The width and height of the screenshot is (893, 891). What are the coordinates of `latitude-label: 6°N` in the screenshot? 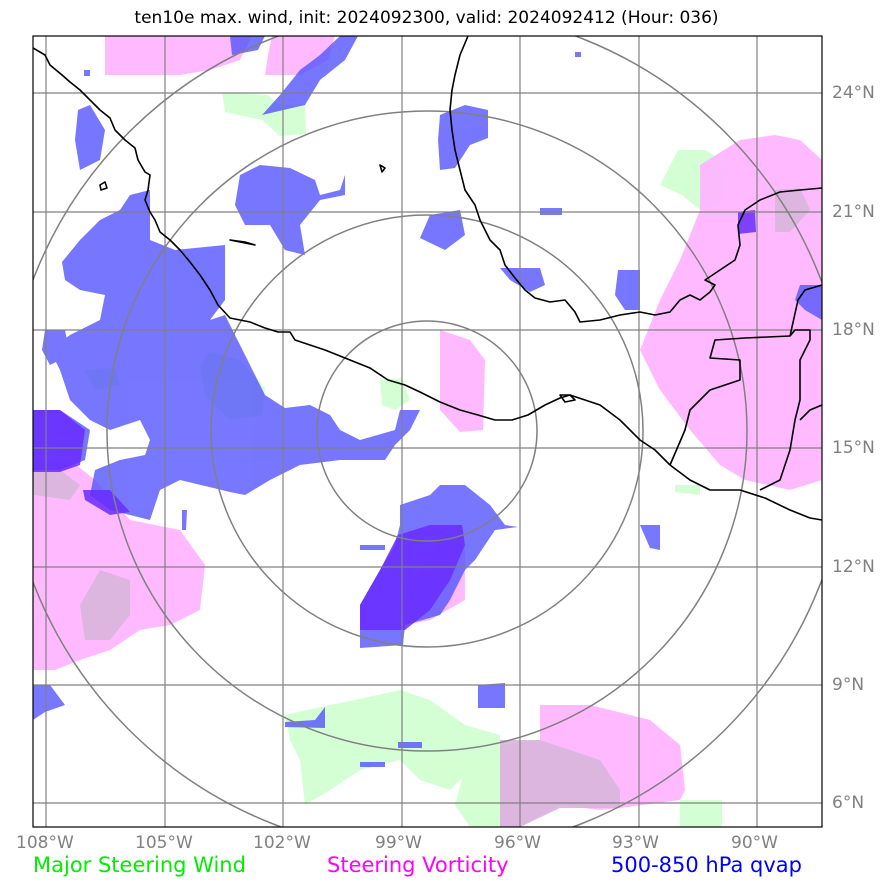 It's located at (848, 803).